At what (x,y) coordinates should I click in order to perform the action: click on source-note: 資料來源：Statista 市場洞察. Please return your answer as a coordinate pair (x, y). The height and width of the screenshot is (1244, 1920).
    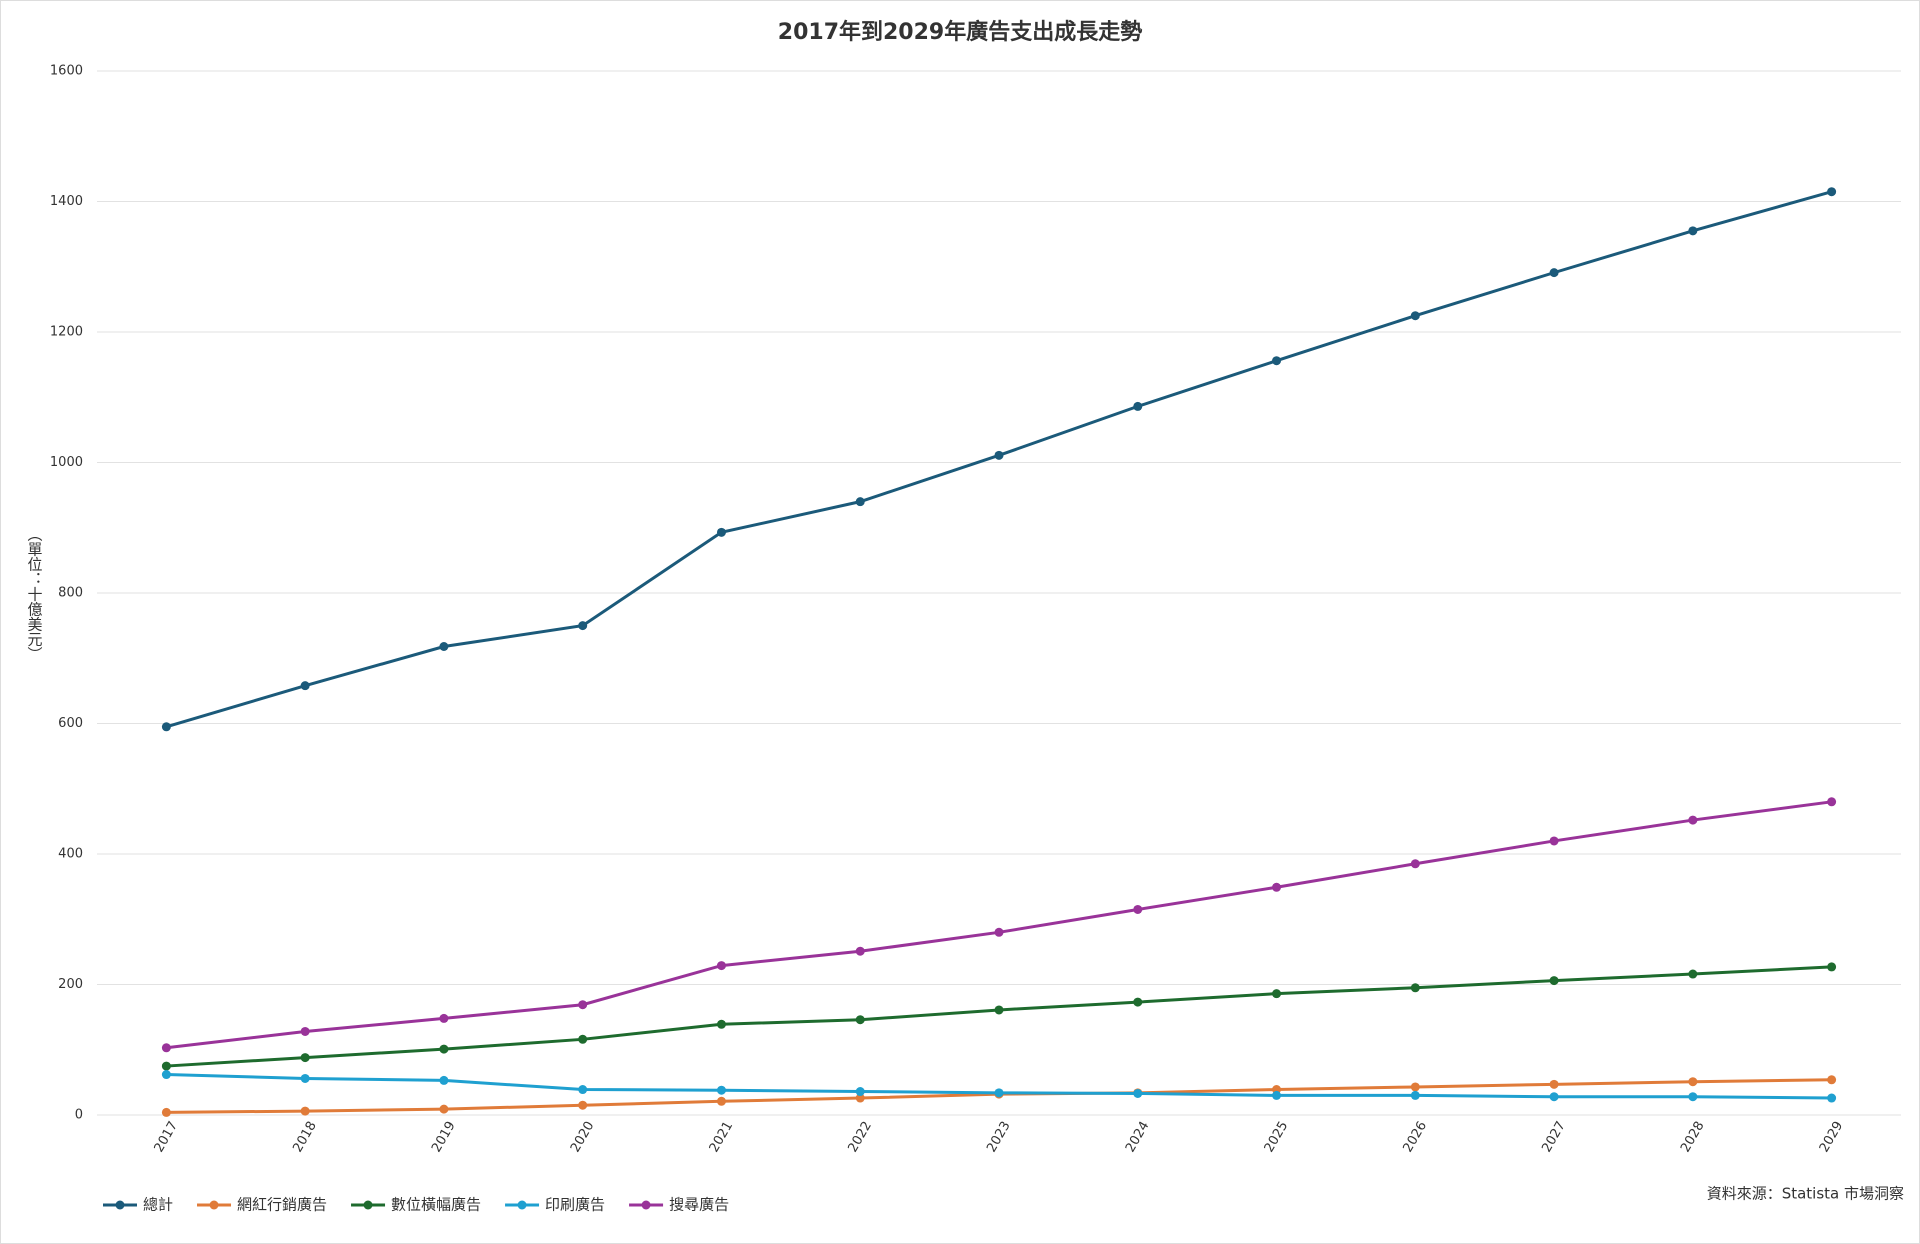
    Looking at the image, I should click on (1805, 1194).